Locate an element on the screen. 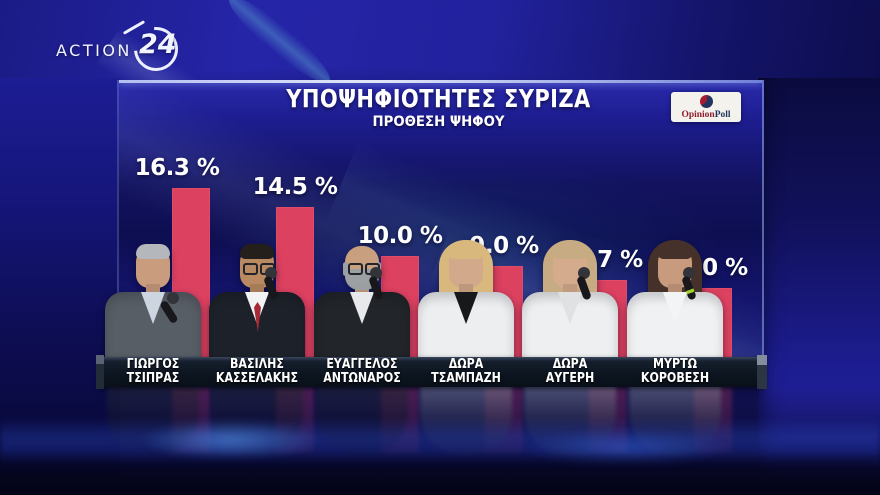 This screenshot has height=495, width=880. action24-logo: ACTION 24 is located at coordinates (121, 49).